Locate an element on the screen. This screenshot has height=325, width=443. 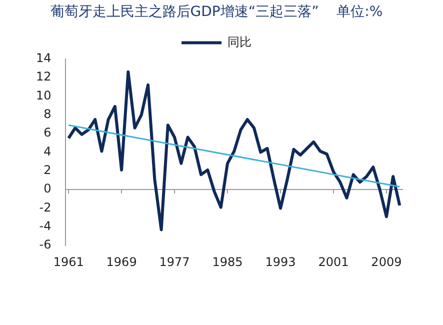
y-tick-label: 2 is located at coordinates (48, 170).